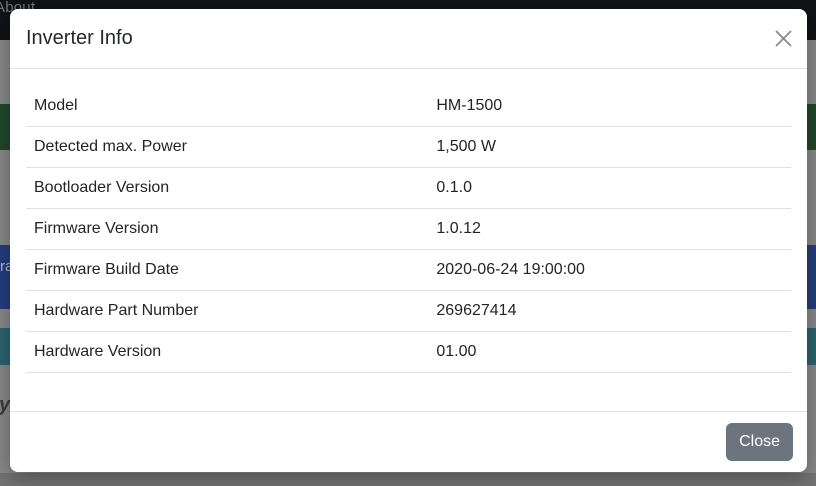  What do you see at coordinates (408, 147) in the screenshot?
I see `table-row-max-power: Detected max. Power 1,500 W` at bounding box center [408, 147].